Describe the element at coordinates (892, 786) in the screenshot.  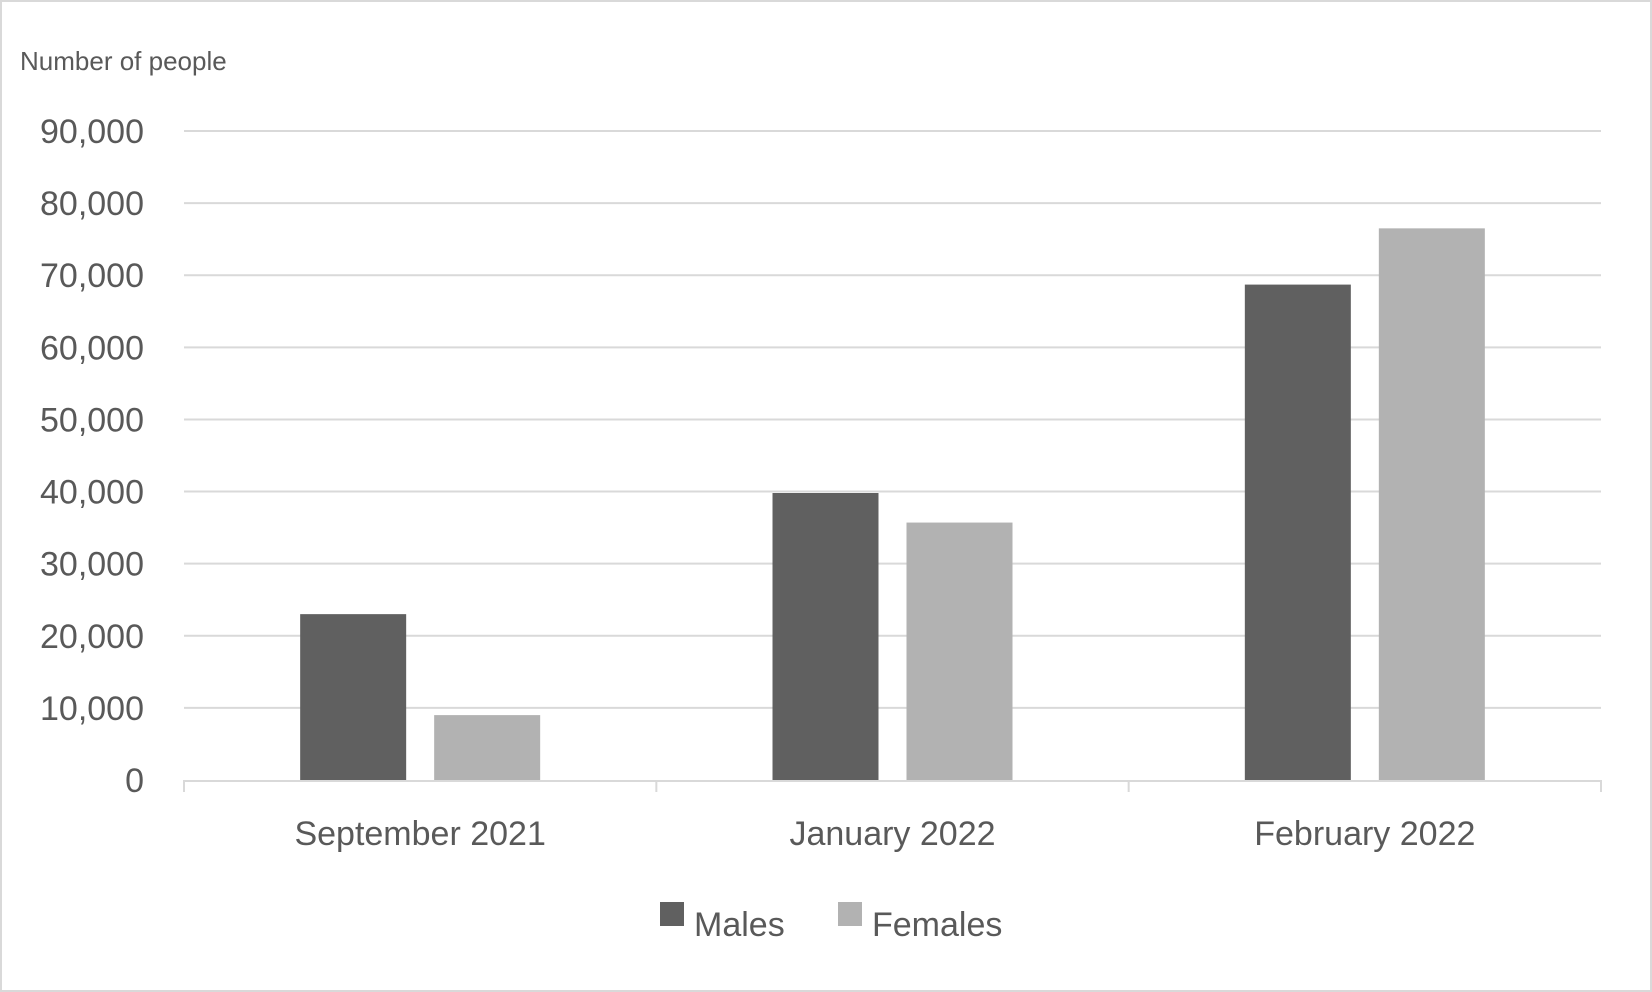
I see `x-axis` at that location.